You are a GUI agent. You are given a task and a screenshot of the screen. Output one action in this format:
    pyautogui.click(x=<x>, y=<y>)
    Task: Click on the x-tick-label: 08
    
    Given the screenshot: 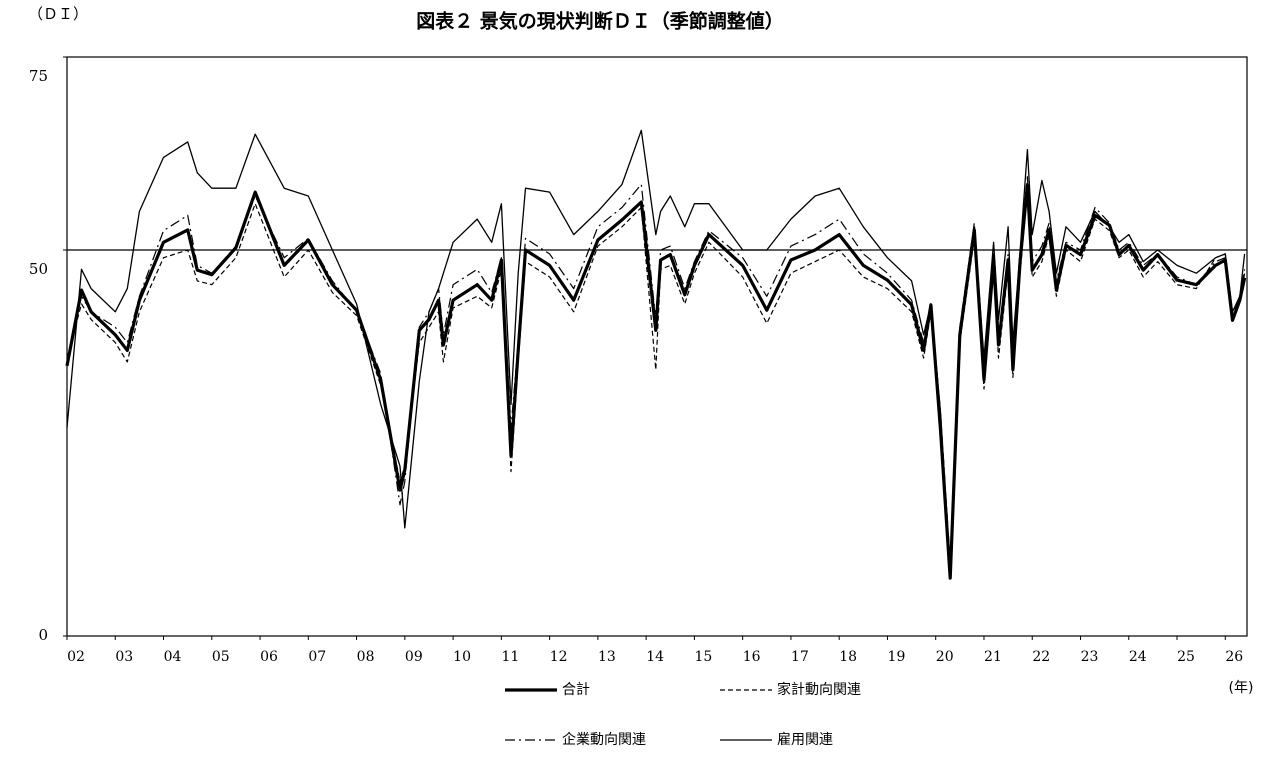 What is the action you would take?
    pyautogui.click(x=366, y=657)
    